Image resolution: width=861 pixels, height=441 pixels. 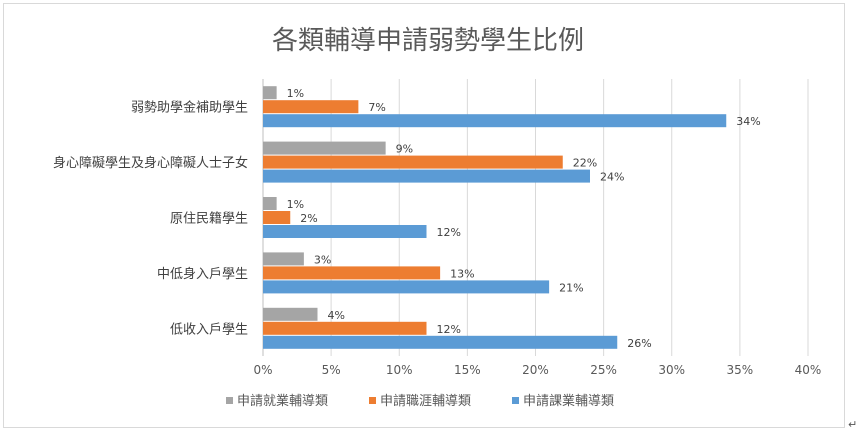 What do you see at coordinates (612, 177) in the screenshot?
I see `data-label: 24%` at bounding box center [612, 177].